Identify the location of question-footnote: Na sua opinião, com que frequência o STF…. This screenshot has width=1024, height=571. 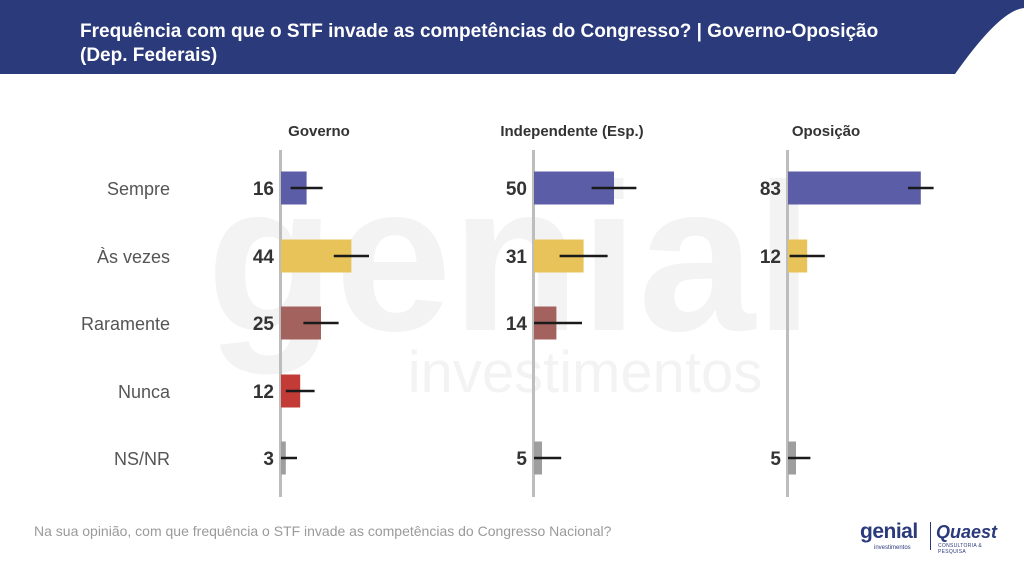
(323, 531).